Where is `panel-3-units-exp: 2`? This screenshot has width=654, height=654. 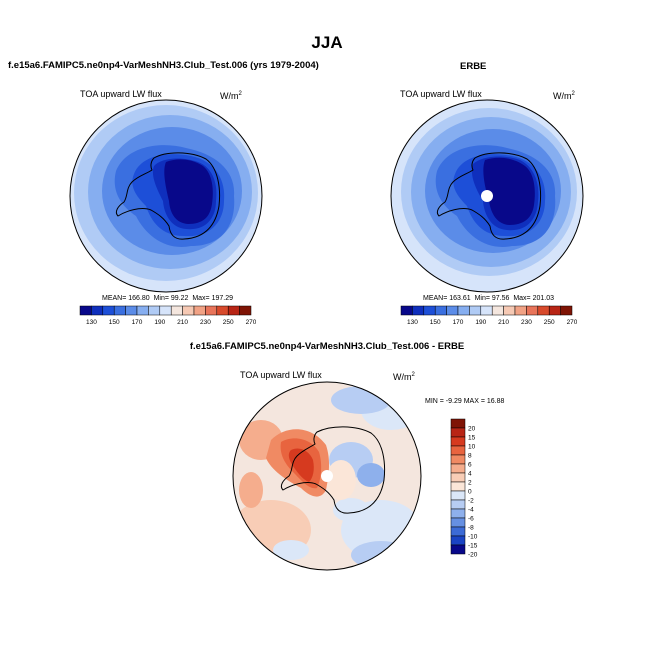
panel-3-units-exp: 2 is located at coordinates (413, 375).